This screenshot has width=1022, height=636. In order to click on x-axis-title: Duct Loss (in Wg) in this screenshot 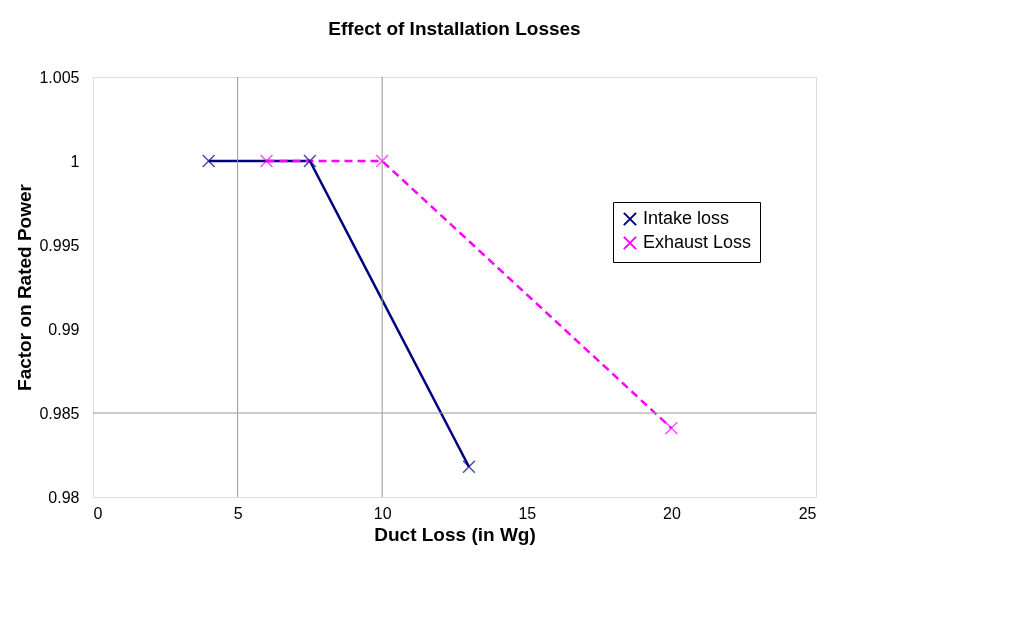, I will do `click(455, 534)`.